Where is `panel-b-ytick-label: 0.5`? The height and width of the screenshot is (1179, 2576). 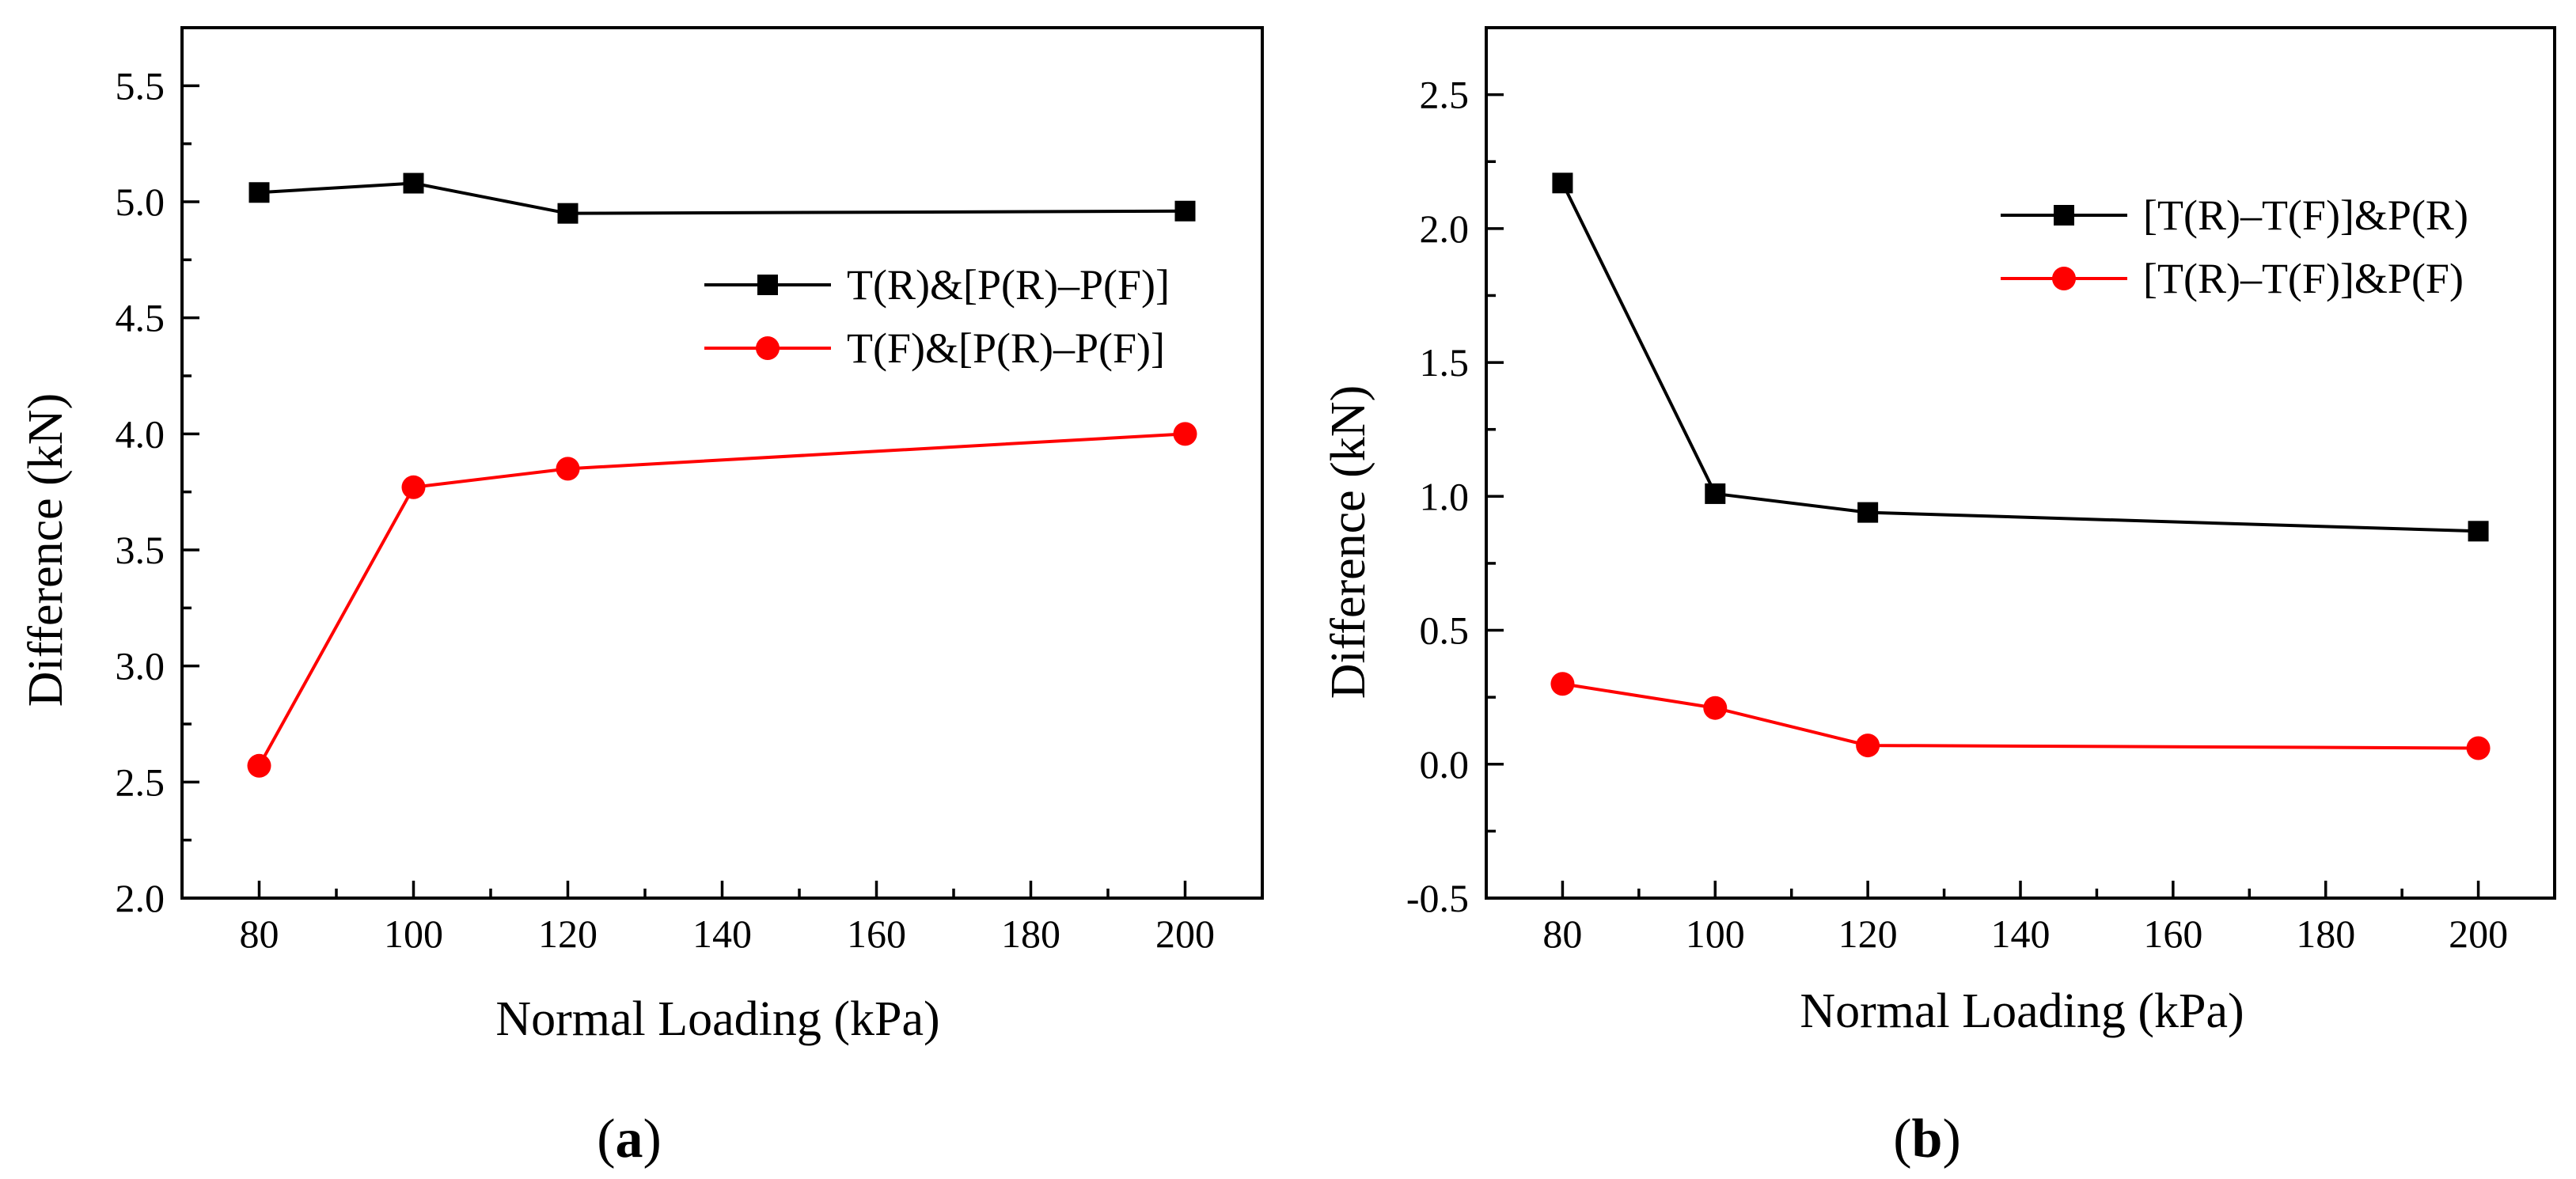 panel-b-ytick-label: 0.5 is located at coordinates (1445, 630).